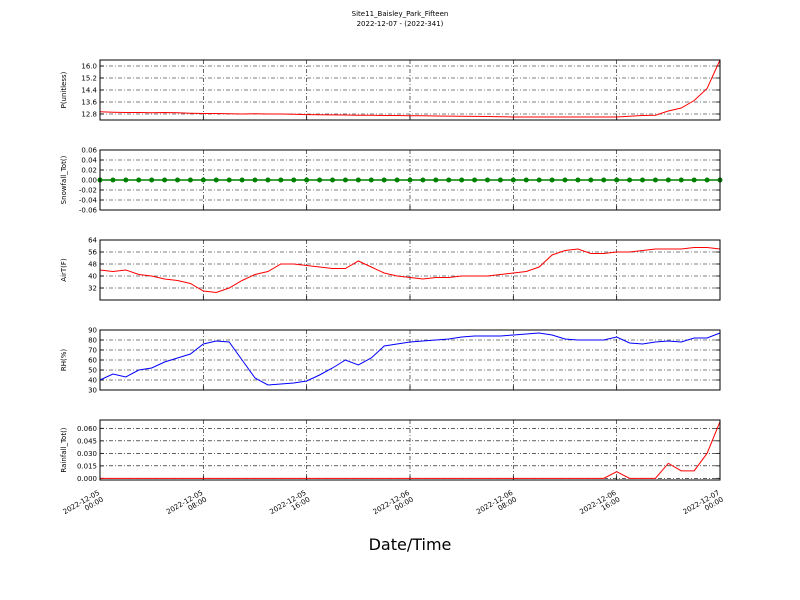  I want to click on y-tick-label: -0.04, so click(88, 201).